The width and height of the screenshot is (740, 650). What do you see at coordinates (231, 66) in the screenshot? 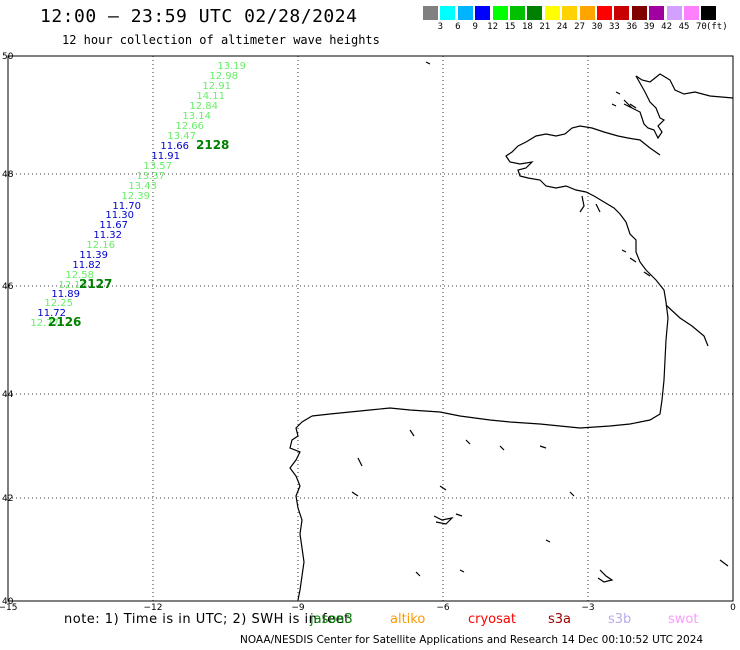
I see `swh-value: 13.19` at bounding box center [231, 66].